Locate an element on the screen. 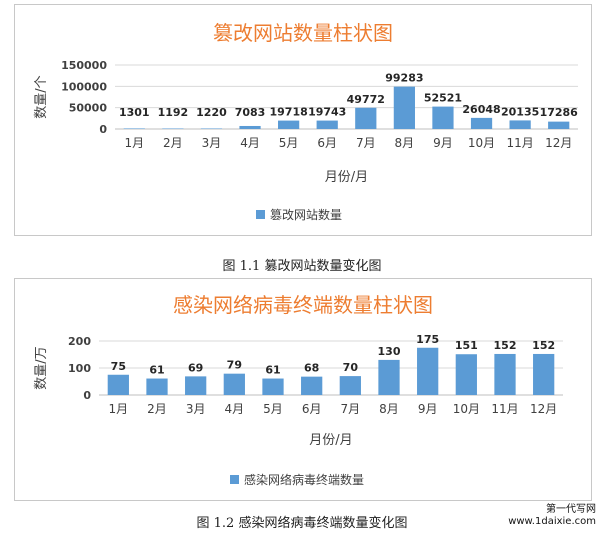  data-label: 70 is located at coordinates (351, 367).